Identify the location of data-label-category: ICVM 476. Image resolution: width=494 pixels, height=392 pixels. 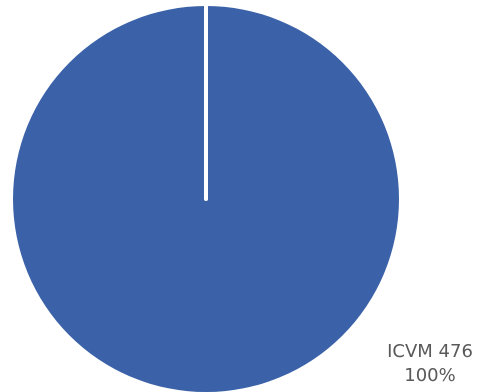
(430, 351).